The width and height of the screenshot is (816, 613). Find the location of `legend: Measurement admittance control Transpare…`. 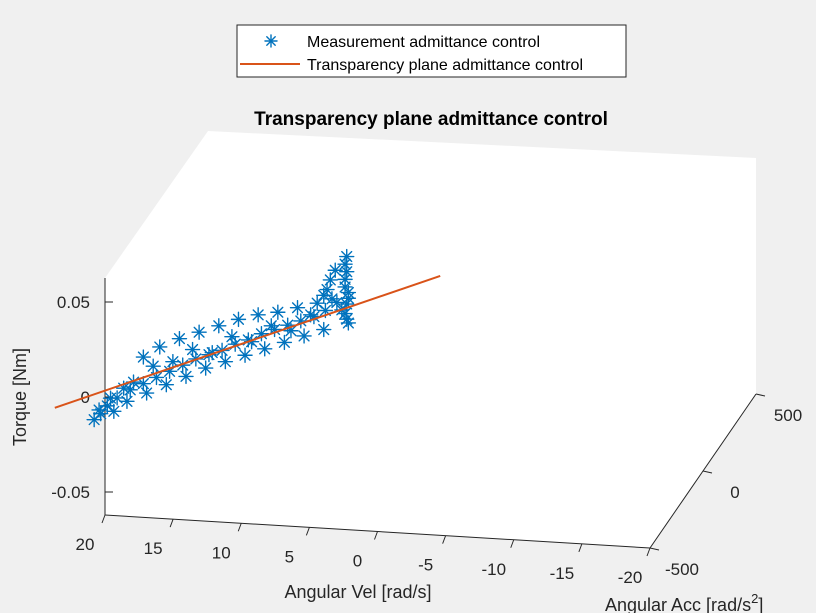

legend: Measurement admittance control Transpare… is located at coordinates (431, 51).